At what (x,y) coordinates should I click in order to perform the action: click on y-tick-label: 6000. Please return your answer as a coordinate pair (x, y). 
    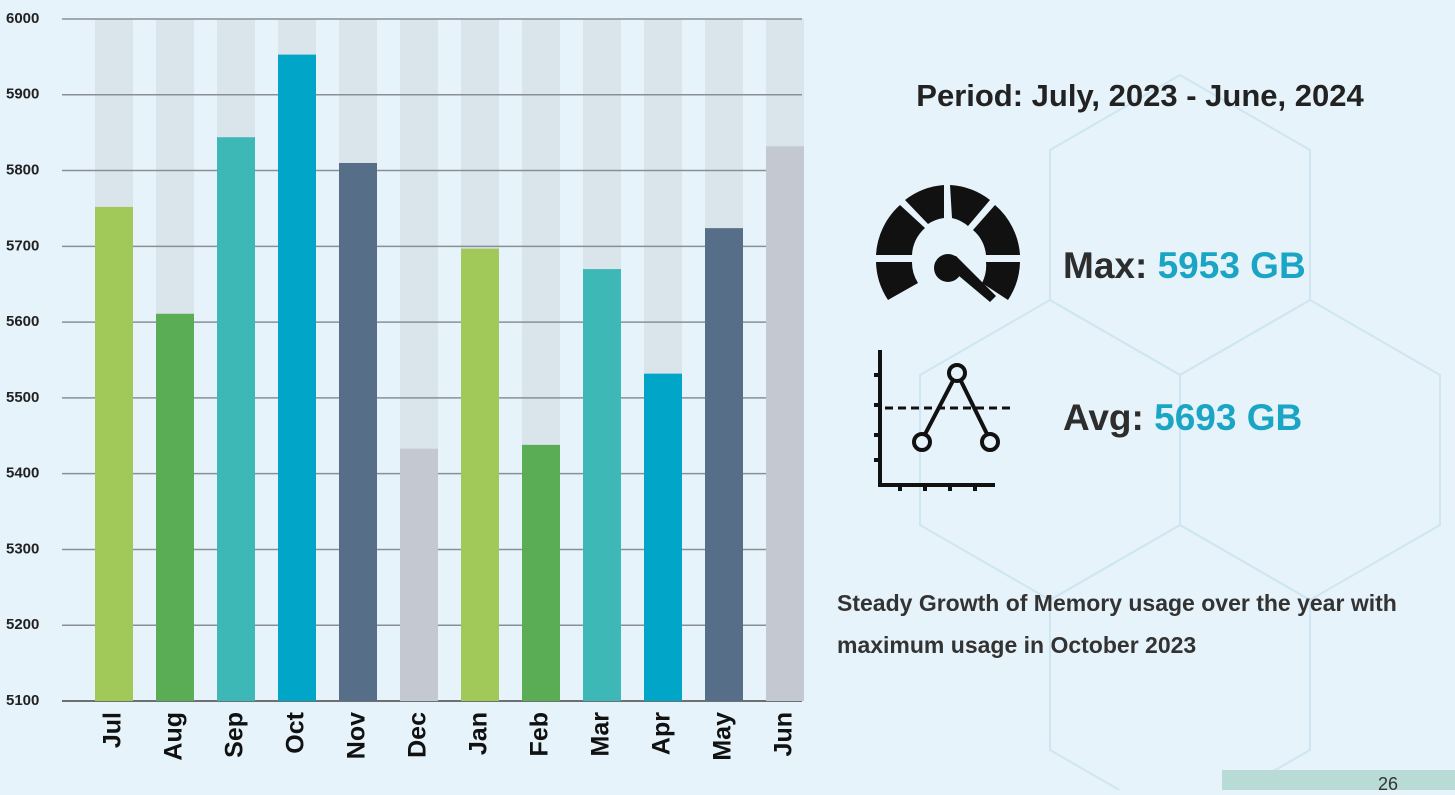
    Looking at the image, I should click on (22, 18).